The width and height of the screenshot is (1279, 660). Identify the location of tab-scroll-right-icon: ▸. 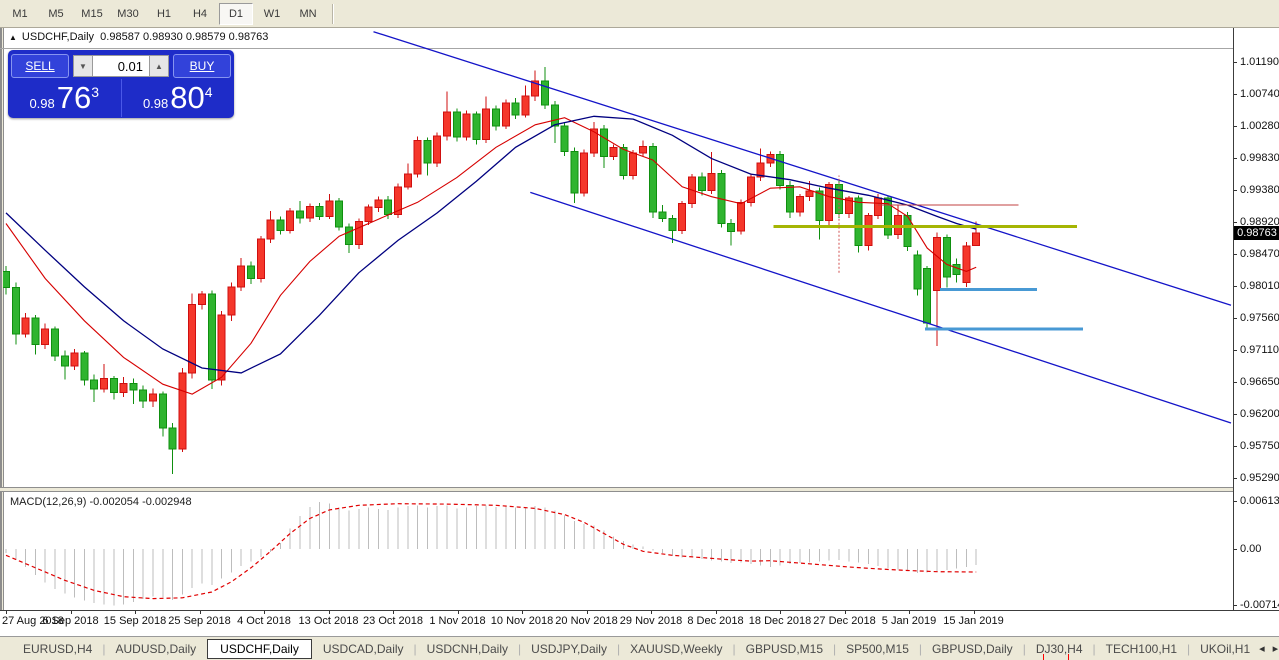
(1275, 649).